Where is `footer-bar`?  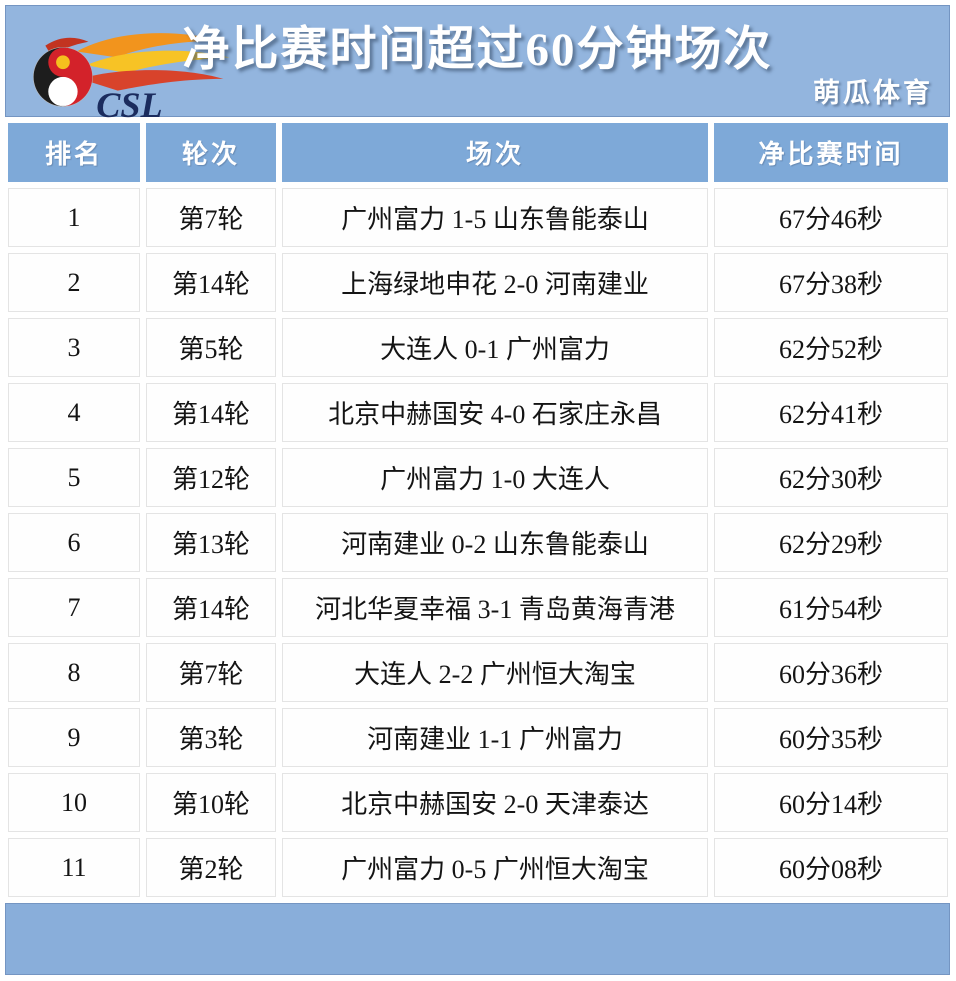 footer-bar is located at coordinates (477, 939).